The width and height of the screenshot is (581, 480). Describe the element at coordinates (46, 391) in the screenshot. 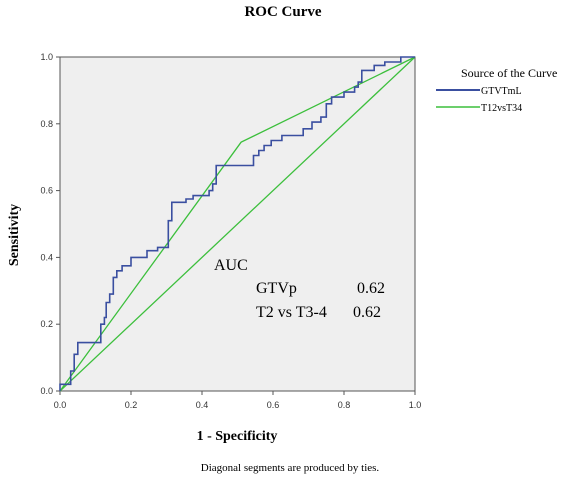

I see `y-tick-label: 0.0` at that location.